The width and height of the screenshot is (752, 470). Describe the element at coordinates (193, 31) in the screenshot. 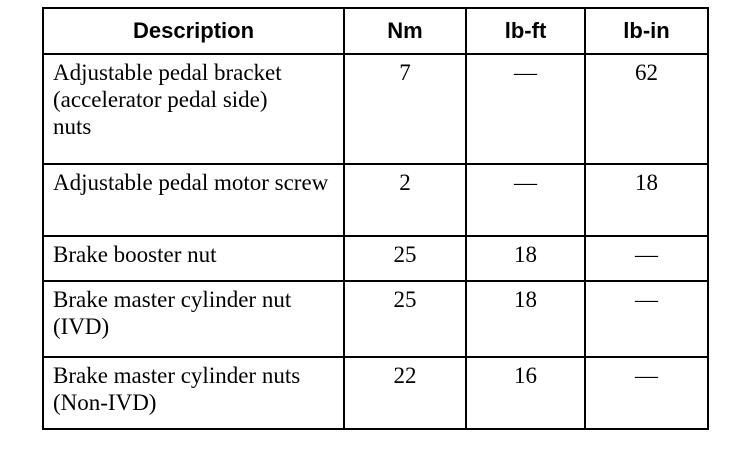

I see `header-description: Description` at that location.